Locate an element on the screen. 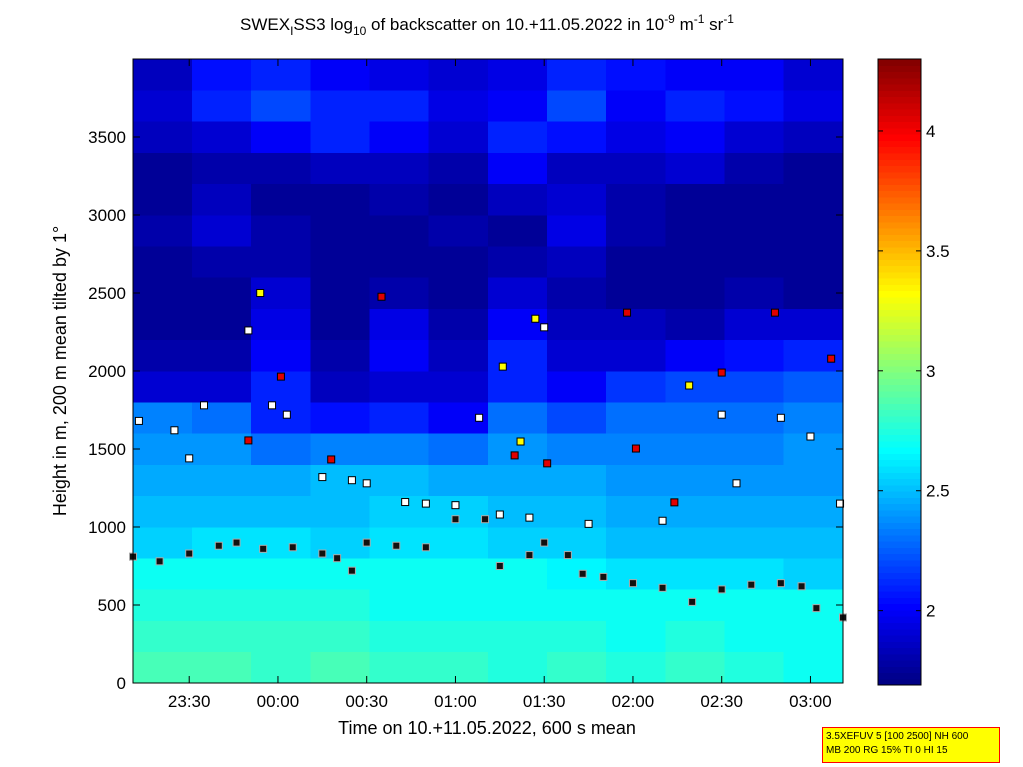  x-tick-label: 03:00 is located at coordinates (810, 701).